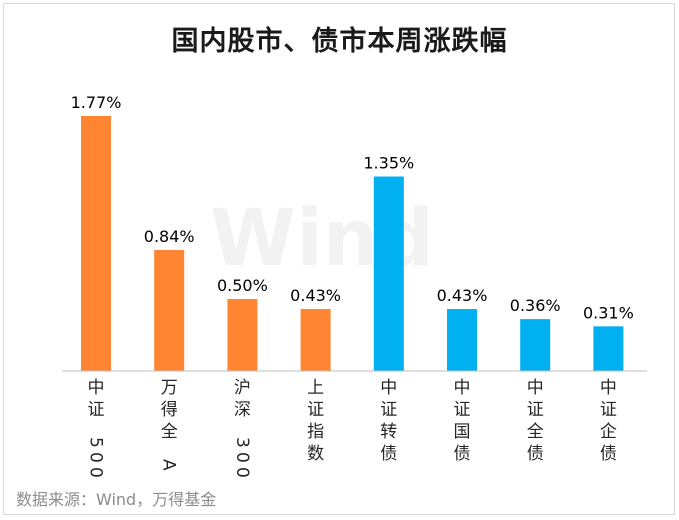  I want to click on chart-title: 国内股市、债市本周涨跌幅, so click(339, 41).